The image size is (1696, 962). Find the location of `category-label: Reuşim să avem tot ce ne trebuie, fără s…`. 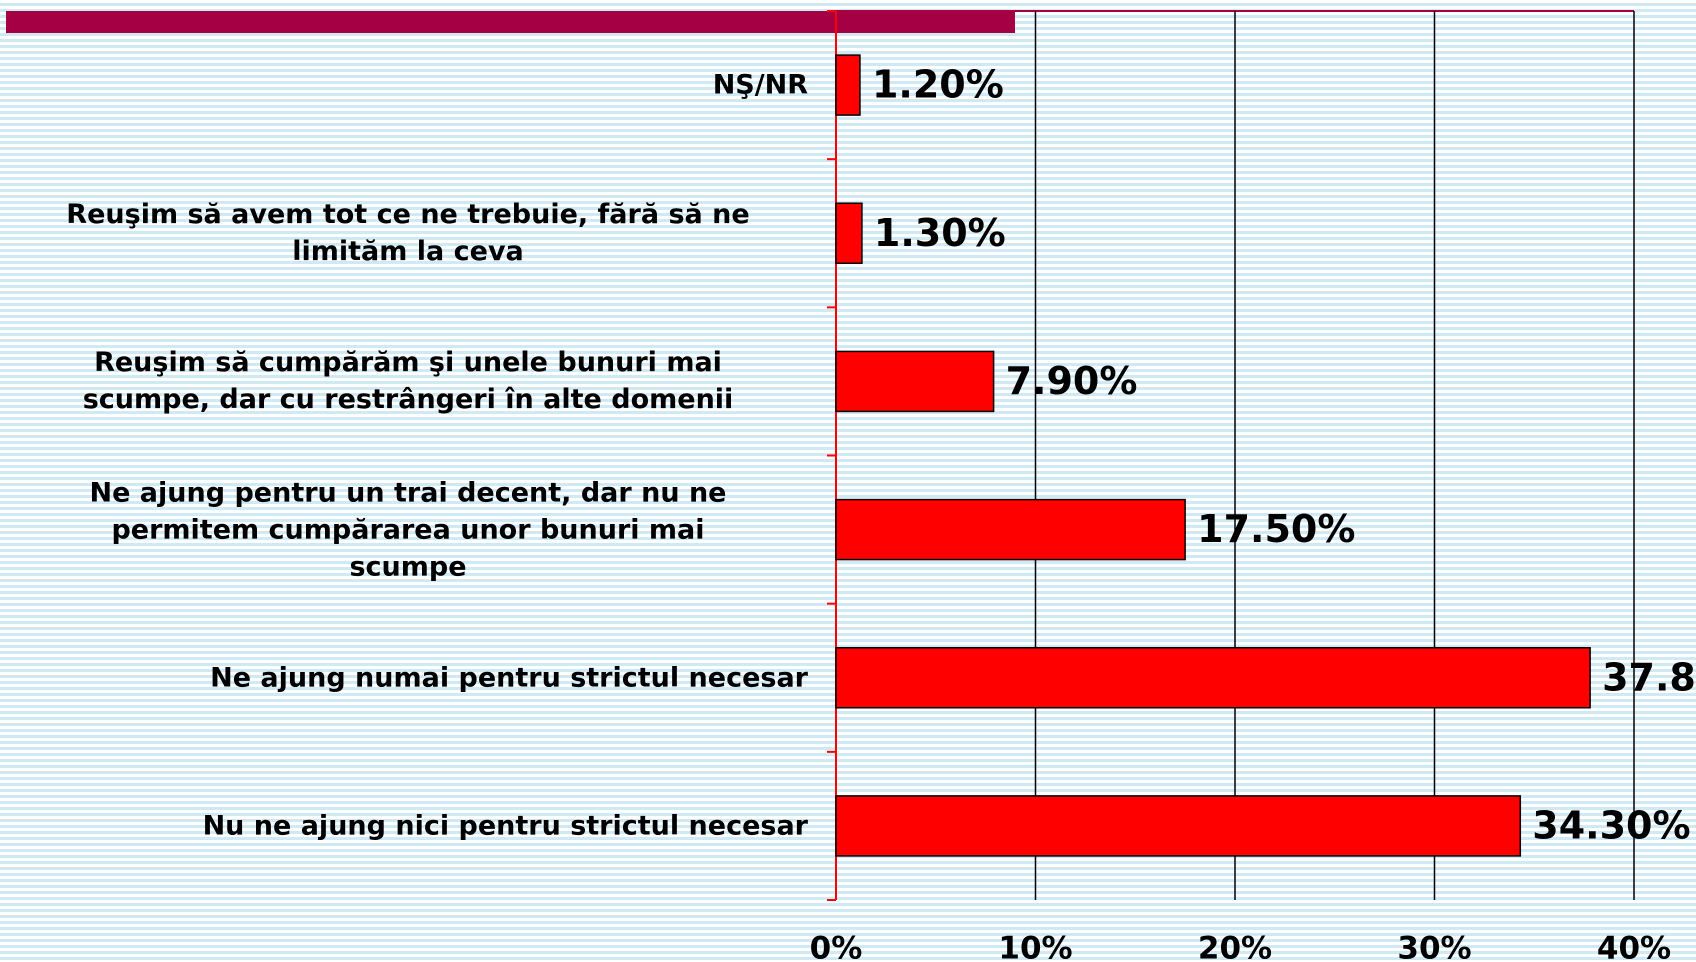

category-label: Reuşim să avem tot ce ne trebuie, fără s… is located at coordinates (408, 233).